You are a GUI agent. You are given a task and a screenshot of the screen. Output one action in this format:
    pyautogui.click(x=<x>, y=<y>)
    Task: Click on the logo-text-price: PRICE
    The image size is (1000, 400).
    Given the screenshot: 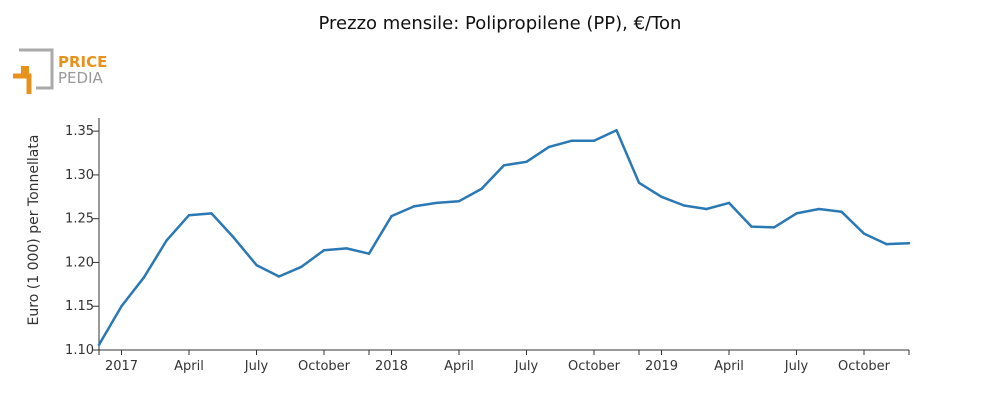 What is the action you would take?
    pyautogui.click(x=82, y=62)
    